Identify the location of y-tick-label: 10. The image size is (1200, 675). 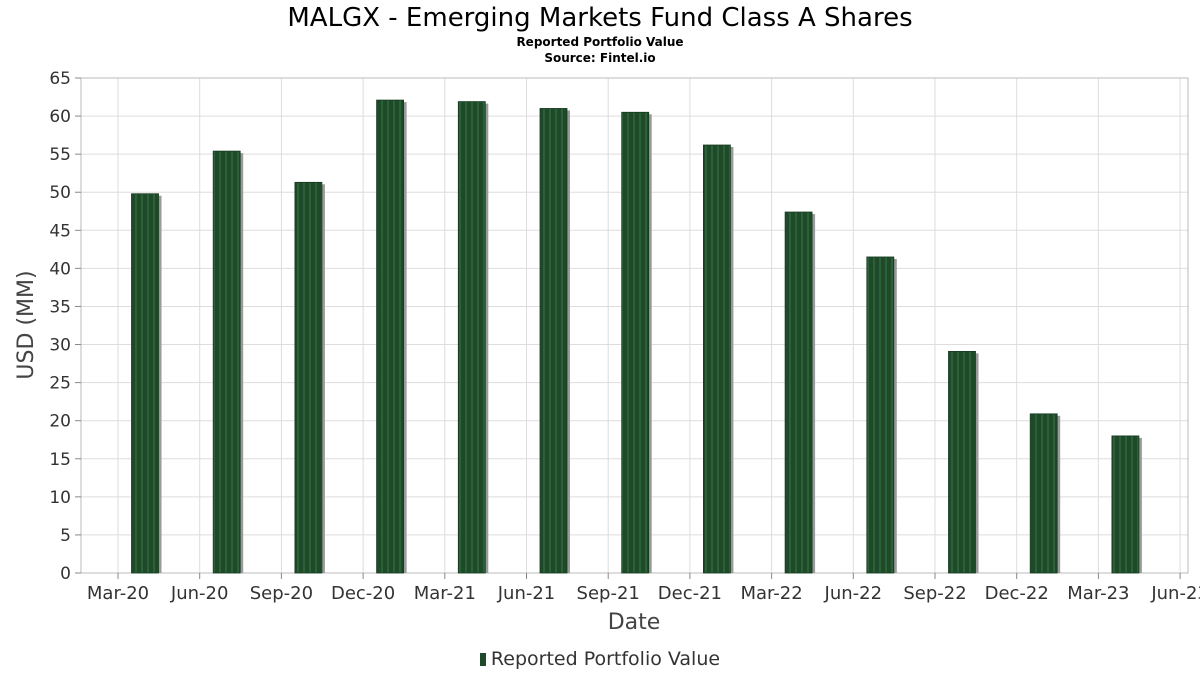
(60, 498).